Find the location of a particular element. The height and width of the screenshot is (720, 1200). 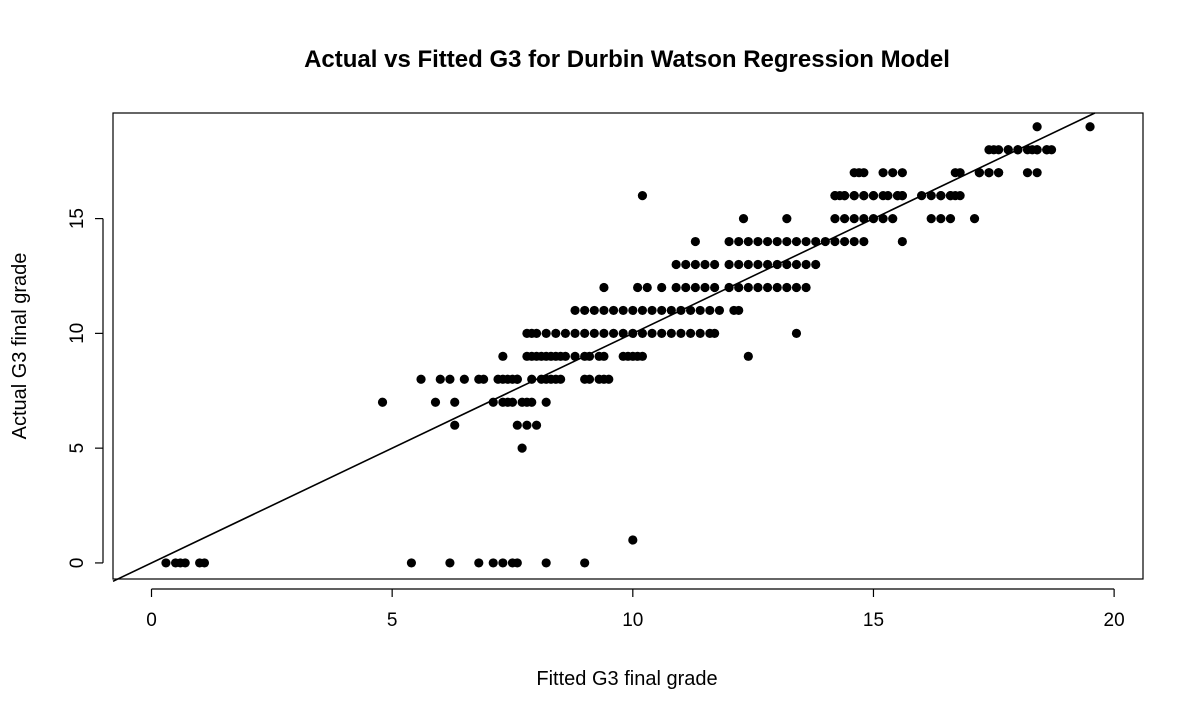

y-tick-label: 15 is located at coordinates (77, 218).